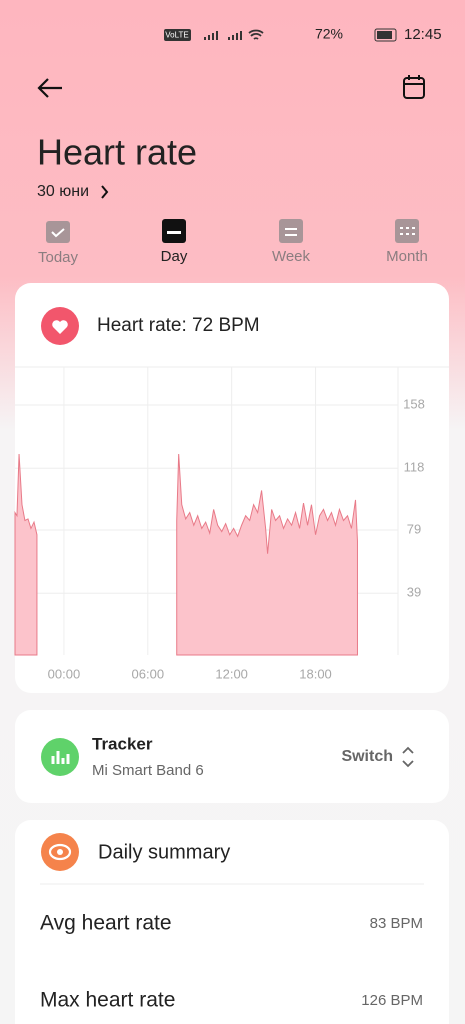  Describe the element at coordinates (64, 673) in the screenshot. I see `x-tick-label: 00:00` at that location.